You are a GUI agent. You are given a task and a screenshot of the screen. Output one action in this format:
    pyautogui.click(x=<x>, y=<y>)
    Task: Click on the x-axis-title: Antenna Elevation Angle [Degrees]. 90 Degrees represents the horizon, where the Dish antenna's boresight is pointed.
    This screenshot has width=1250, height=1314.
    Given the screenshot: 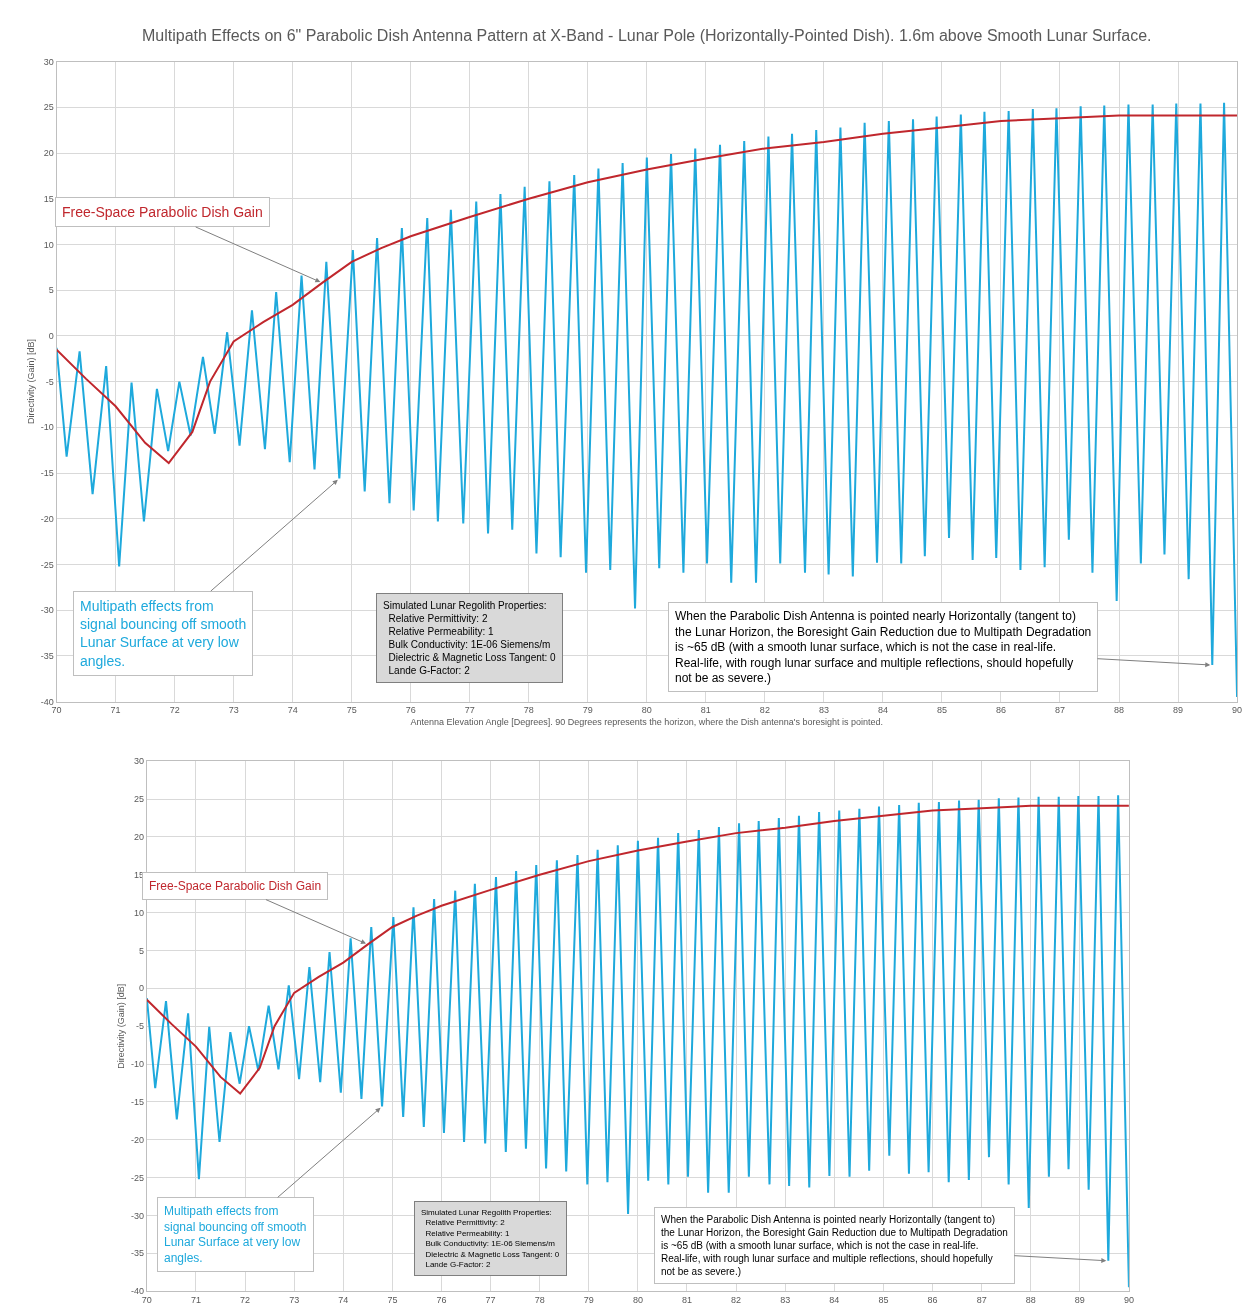 What is the action you would take?
    pyautogui.click(x=647, y=722)
    